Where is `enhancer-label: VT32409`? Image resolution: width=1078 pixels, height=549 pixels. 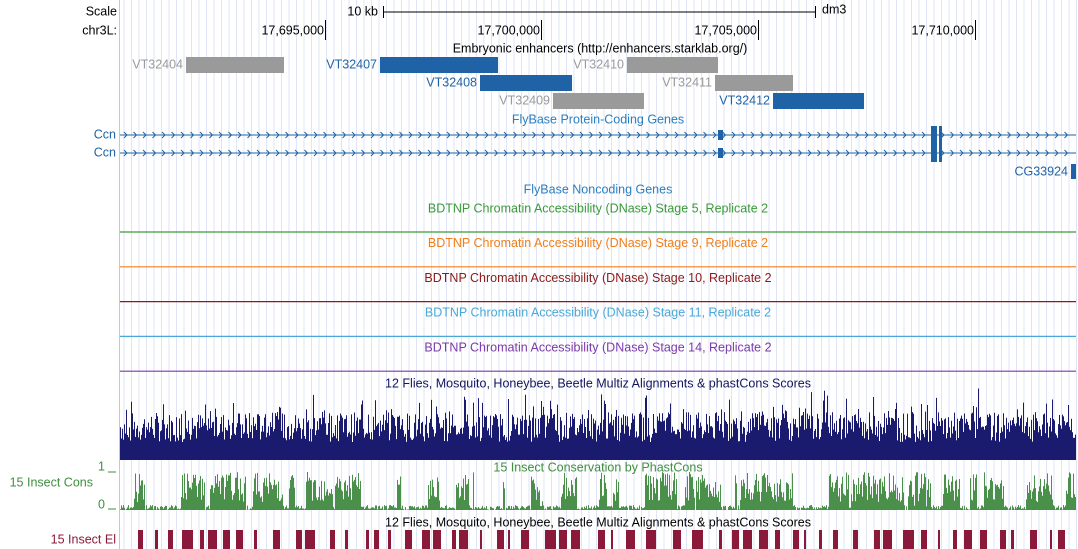
enhancer-label: VT32409 is located at coordinates (524, 100).